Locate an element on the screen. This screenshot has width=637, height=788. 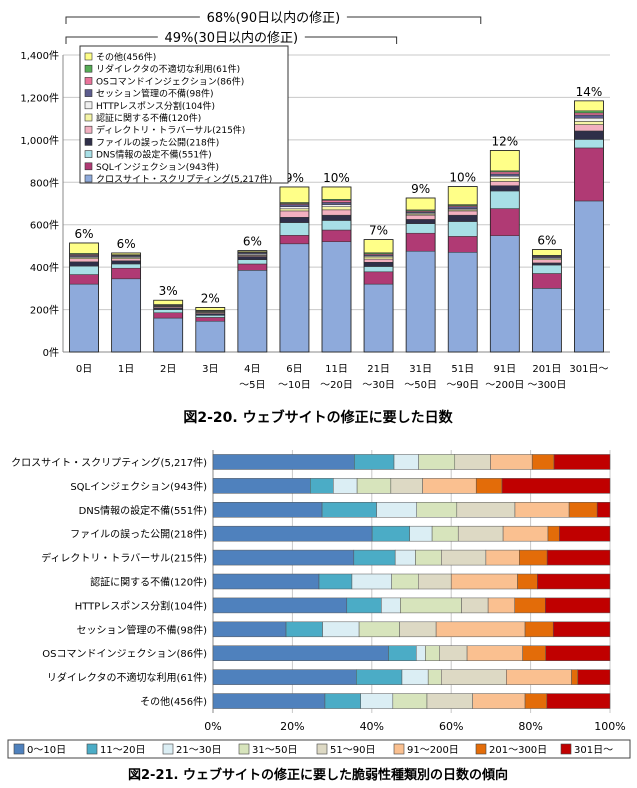
x-tick-label: 60% is located at coordinates (451, 726).